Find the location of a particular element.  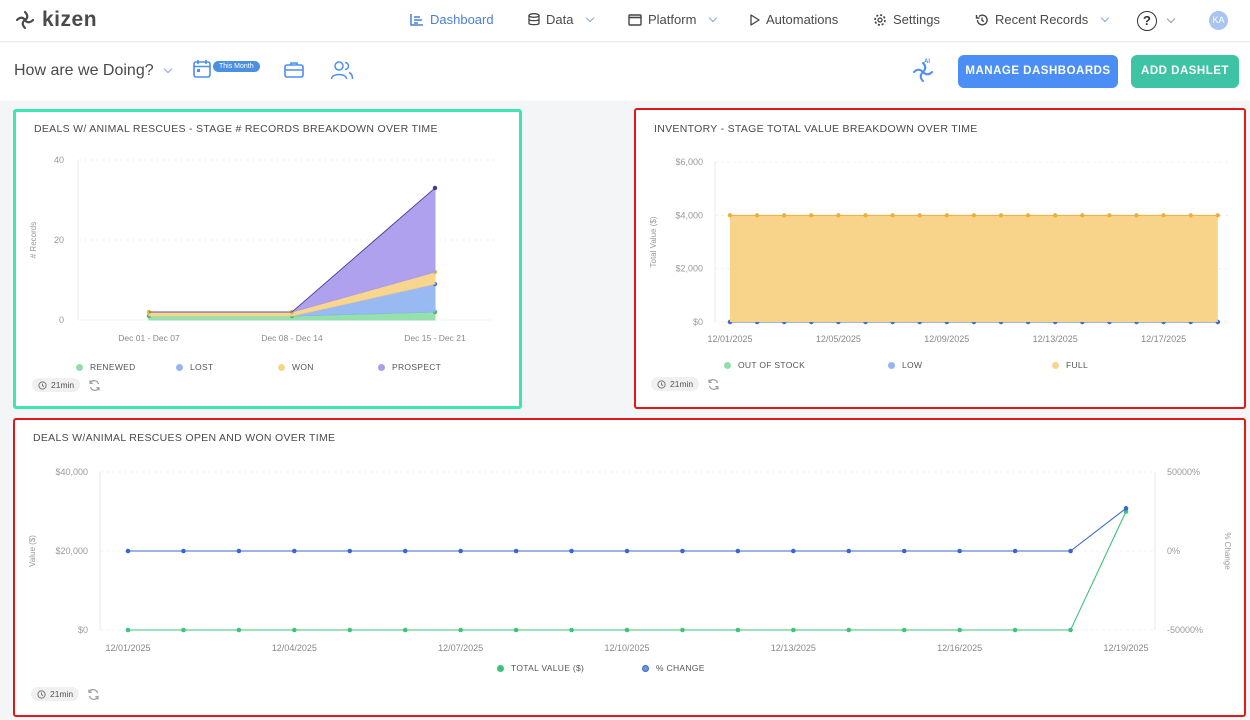

nav-platform: Platform is located at coordinates (673, 19).